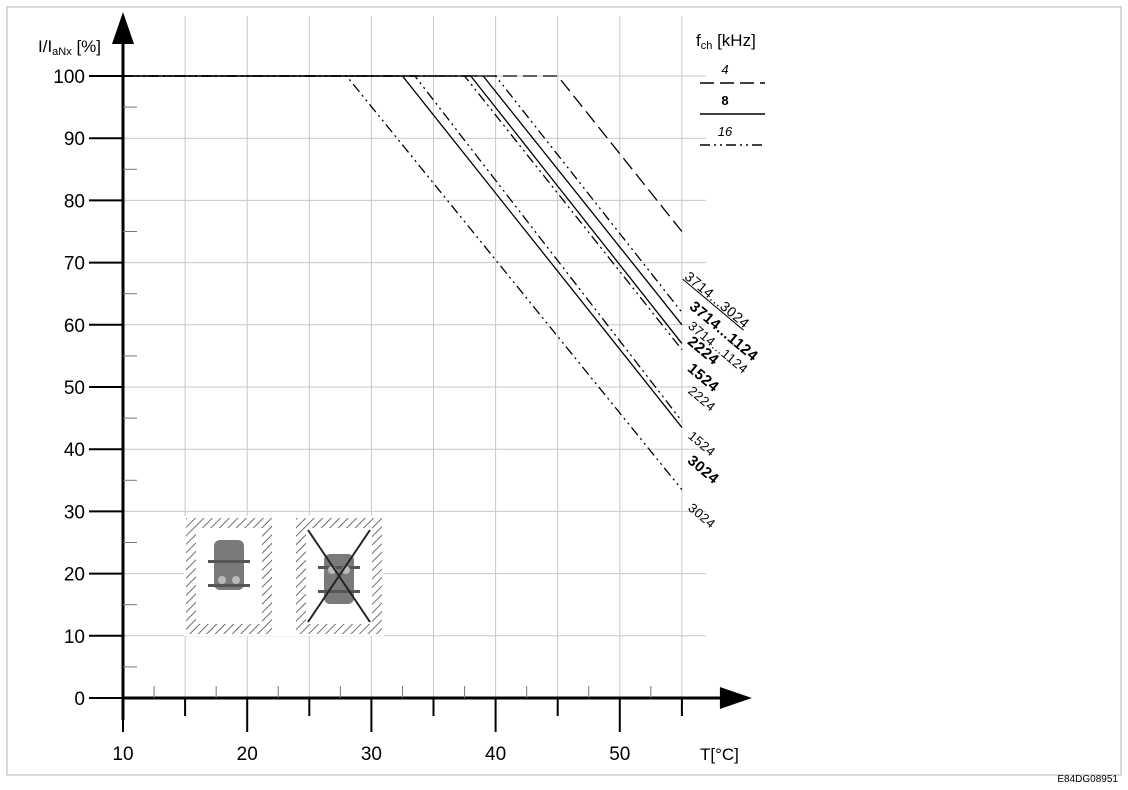  Describe the element at coordinates (371, 754) in the screenshot. I see `x-tick-label: 30` at that location.